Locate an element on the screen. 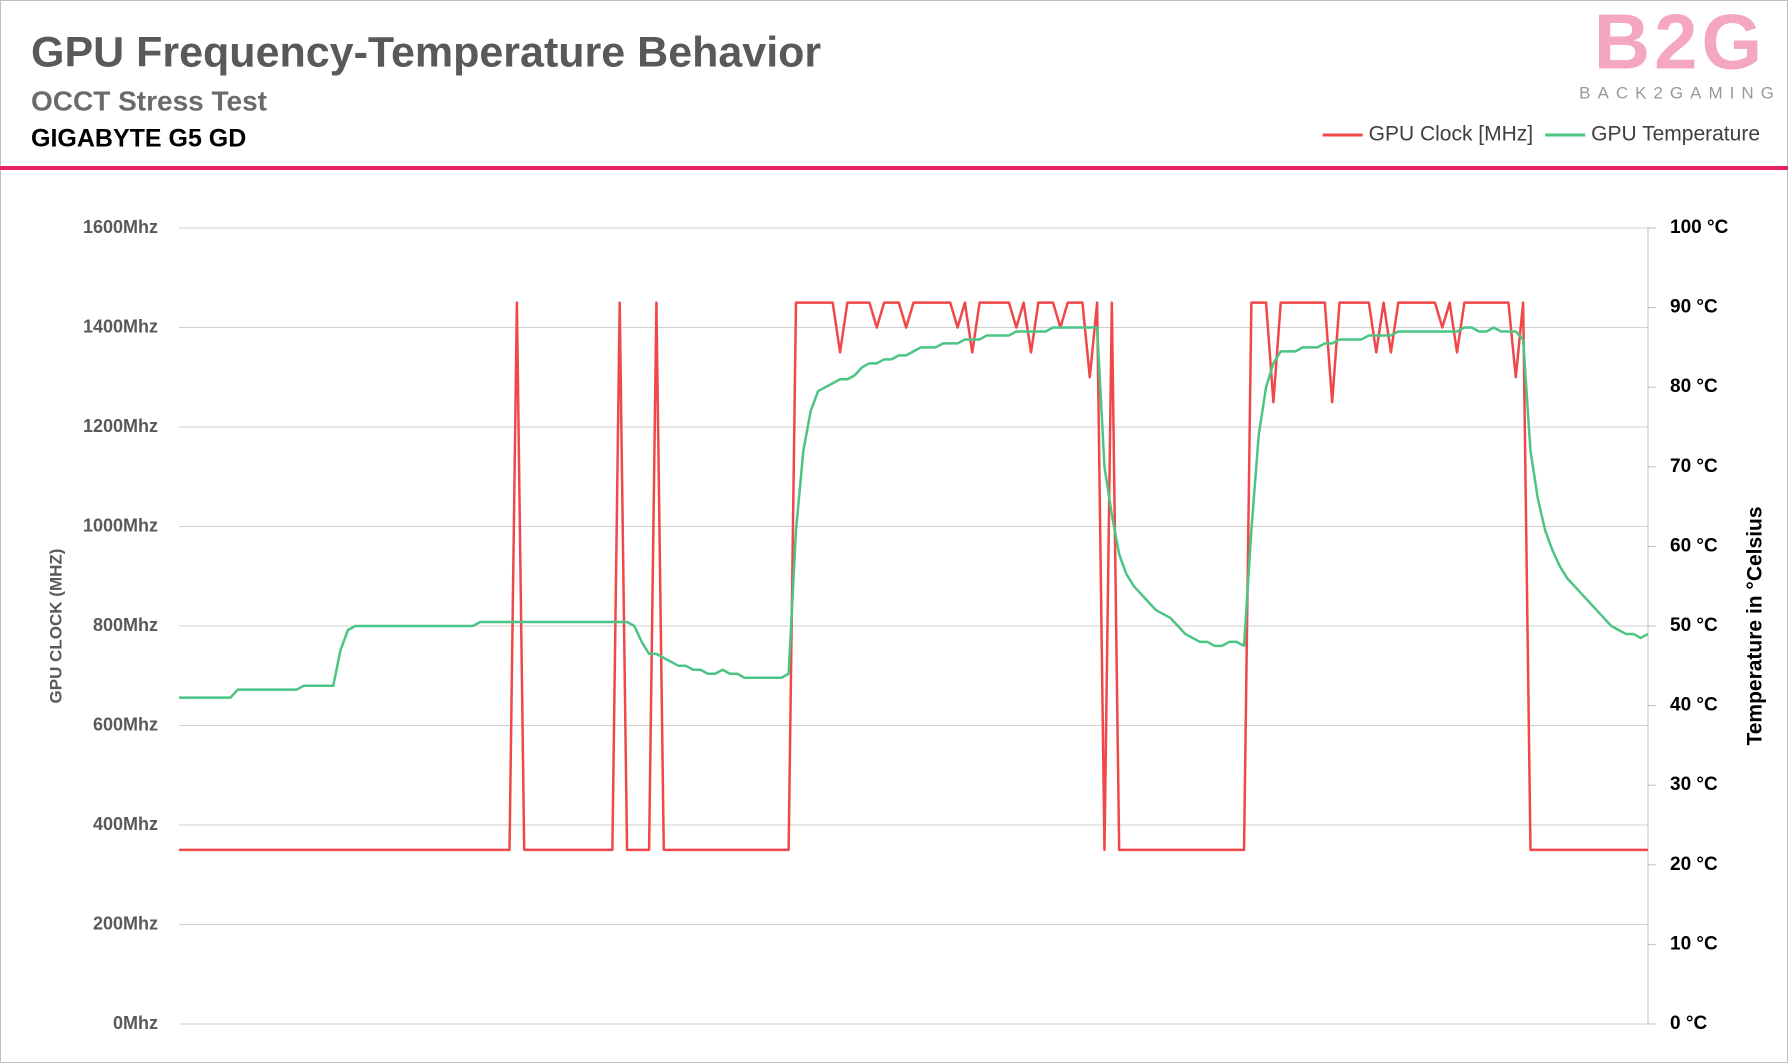  y2-axis-label: Temperature in °Celsius is located at coordinates (1755, 625).